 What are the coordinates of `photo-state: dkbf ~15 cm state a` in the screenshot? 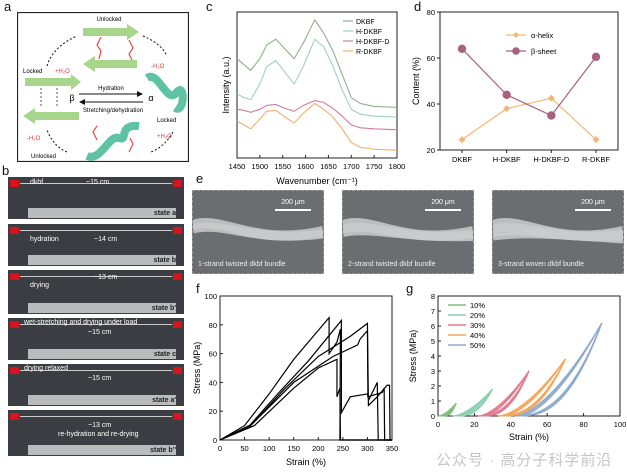 It's located at (96, 198).